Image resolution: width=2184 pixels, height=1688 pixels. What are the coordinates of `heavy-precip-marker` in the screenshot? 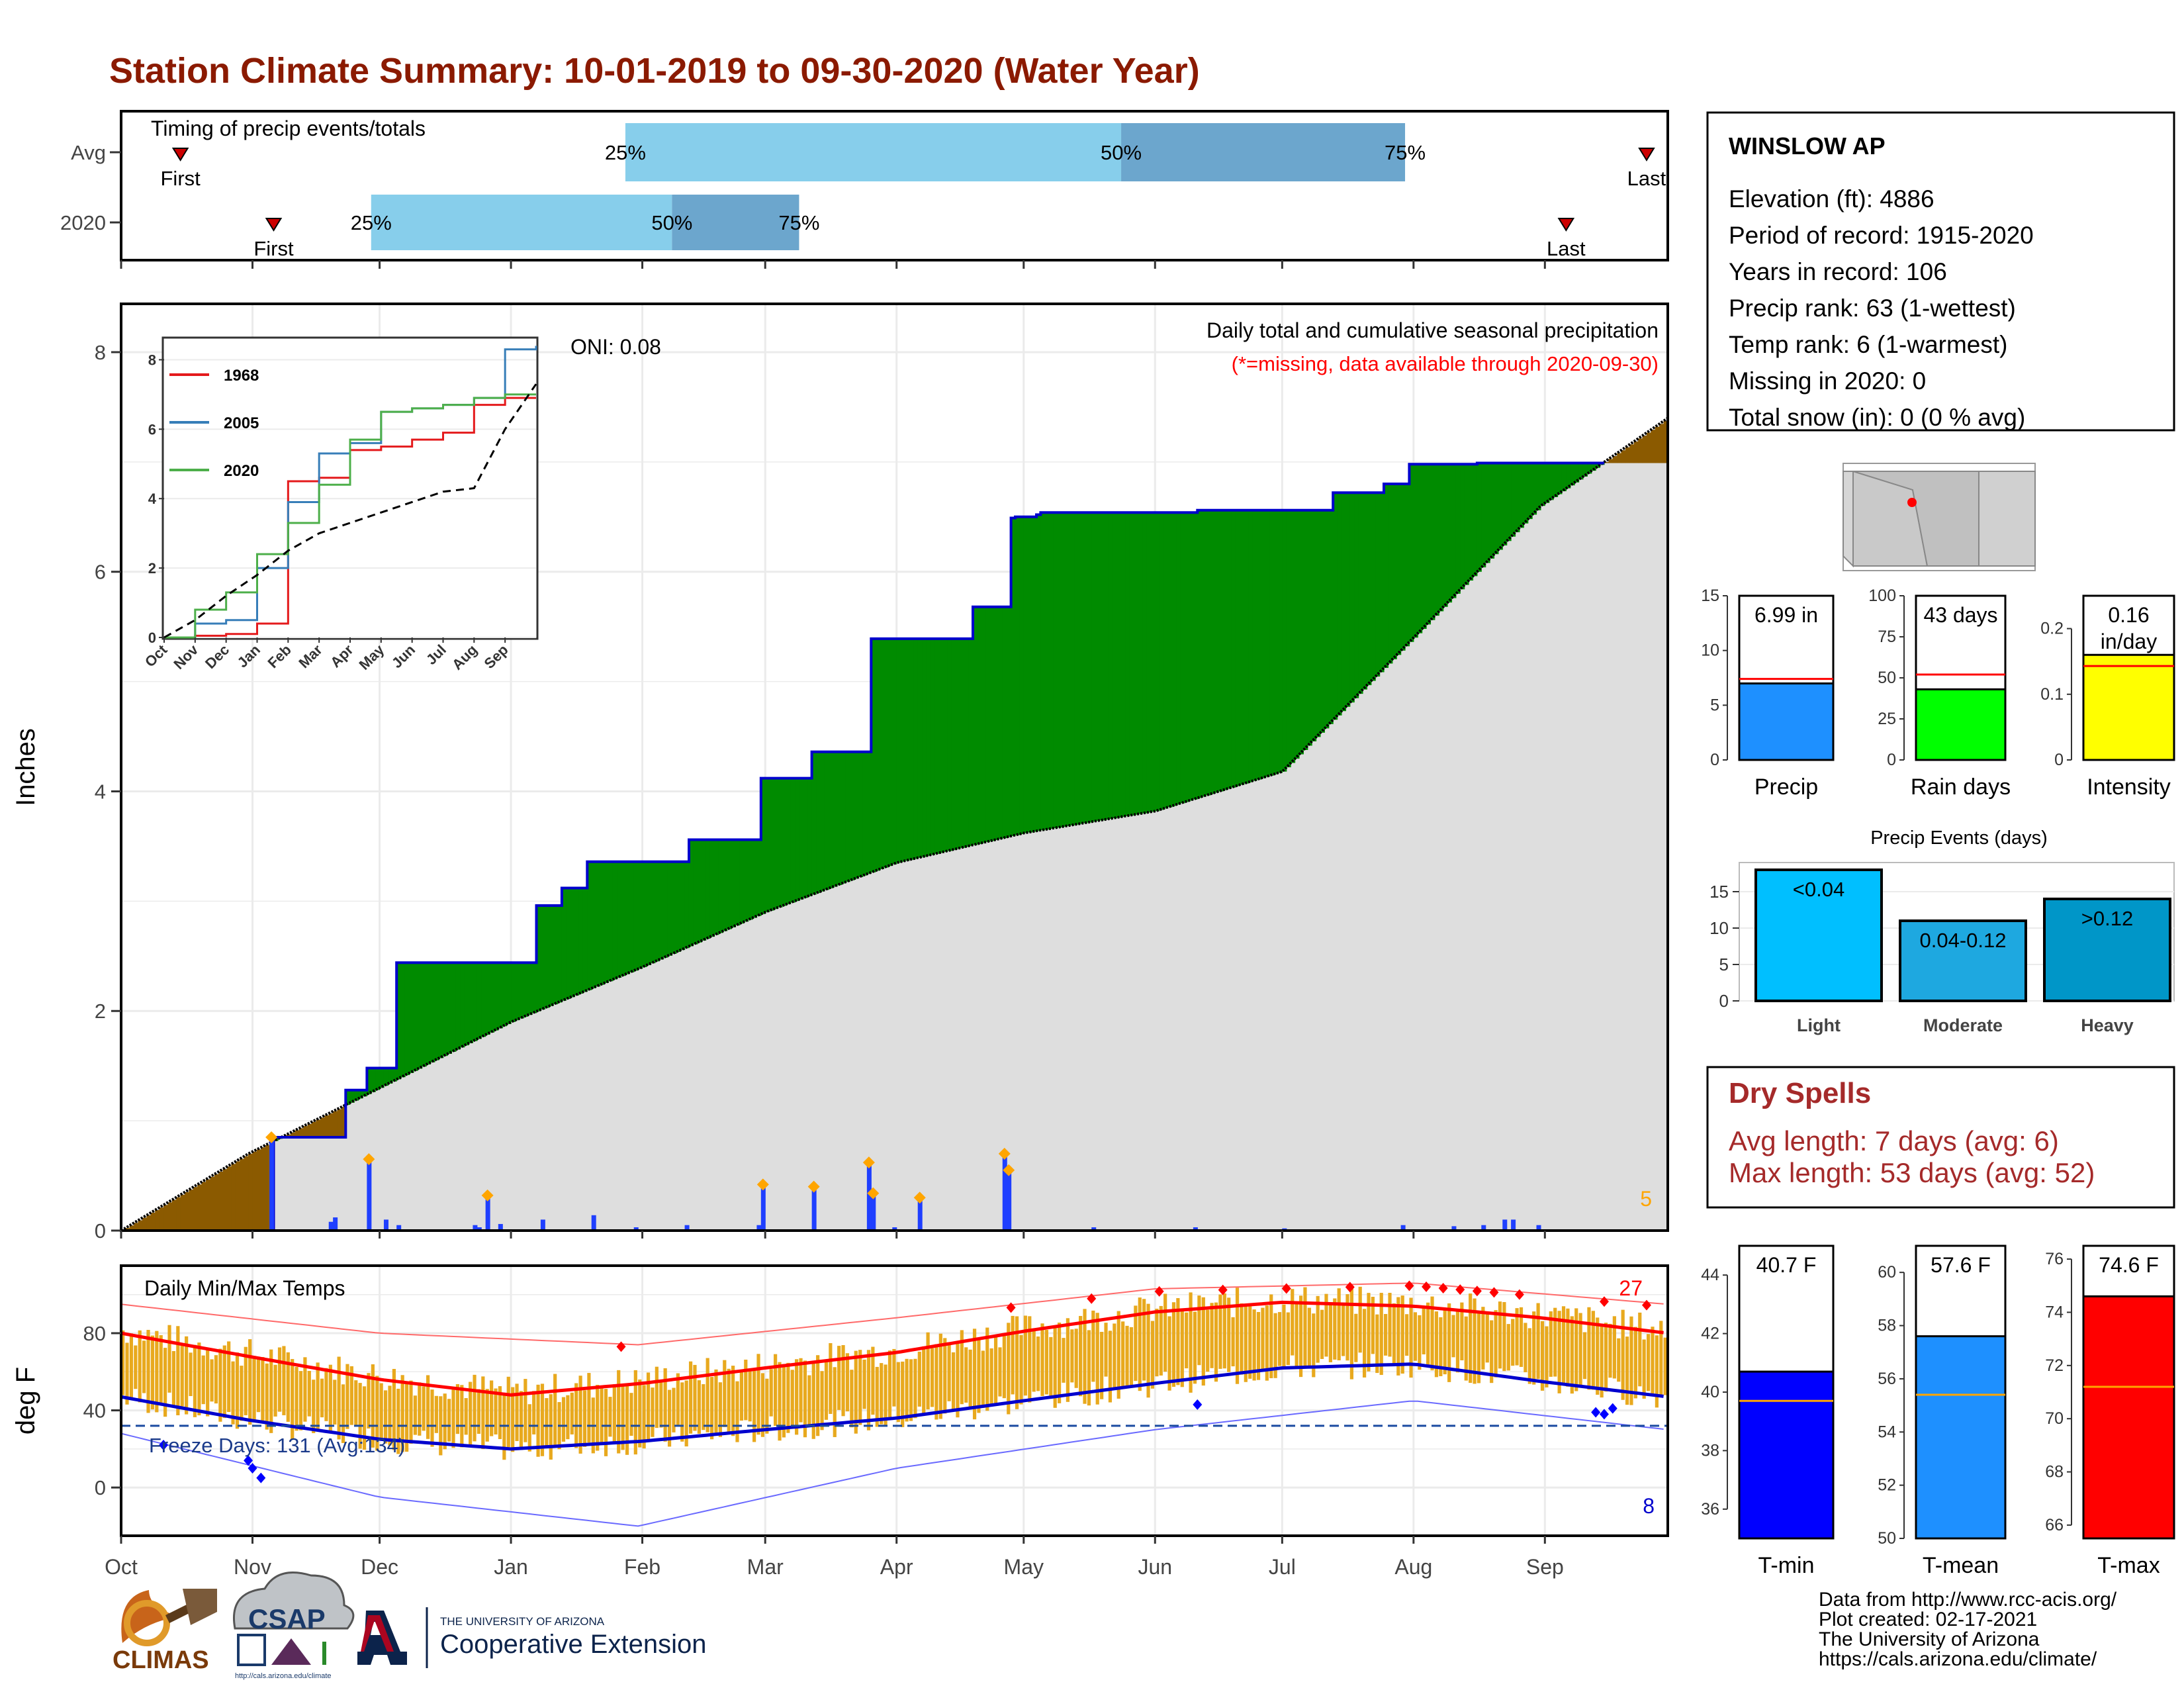 It's located at (762, 1184).